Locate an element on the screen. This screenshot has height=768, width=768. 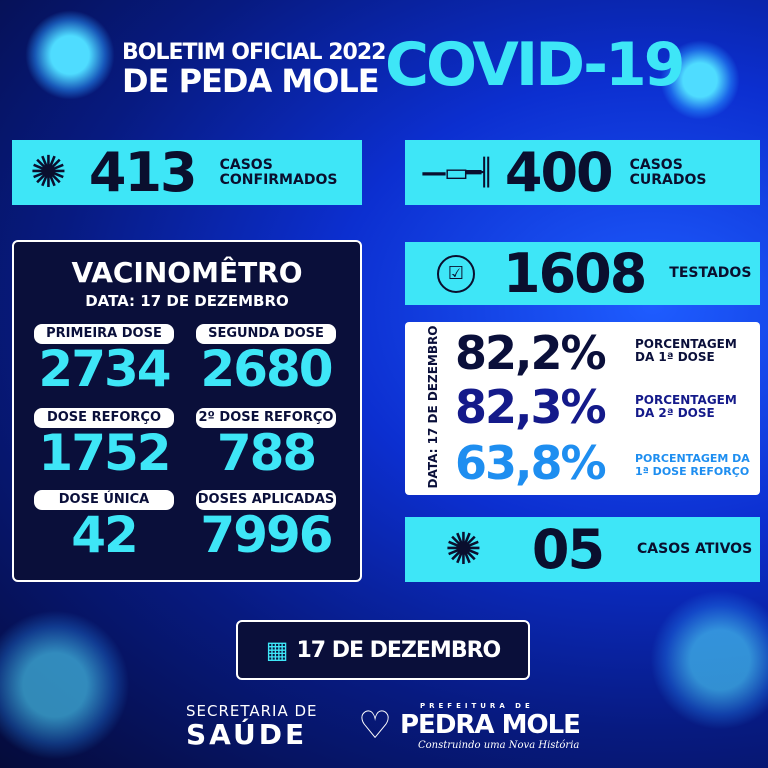
prefeitura-logo-icon: ♡ is located at coordinates (375, 725).